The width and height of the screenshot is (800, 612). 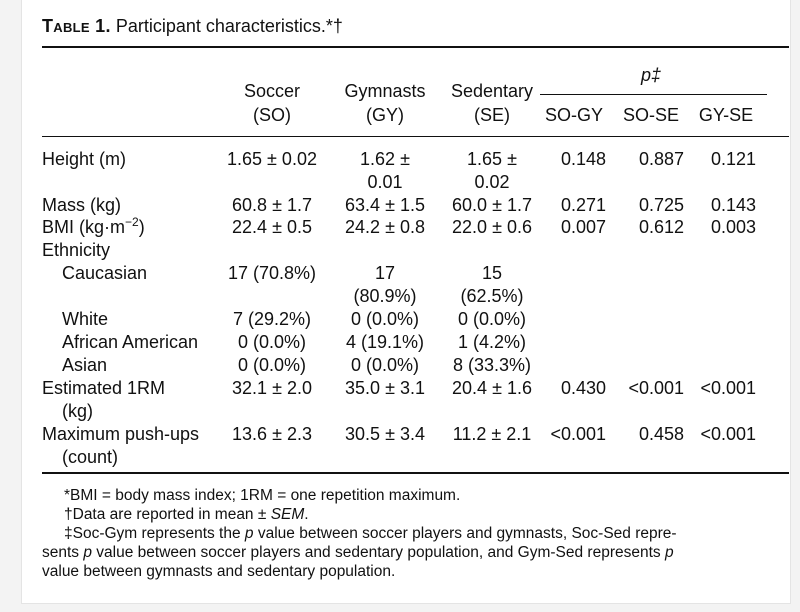 What do you see at coordinates (661, 205) in the screenshot?
I see `cell-mass-p-so-se: 0.725` at bounding box center [661, 205].